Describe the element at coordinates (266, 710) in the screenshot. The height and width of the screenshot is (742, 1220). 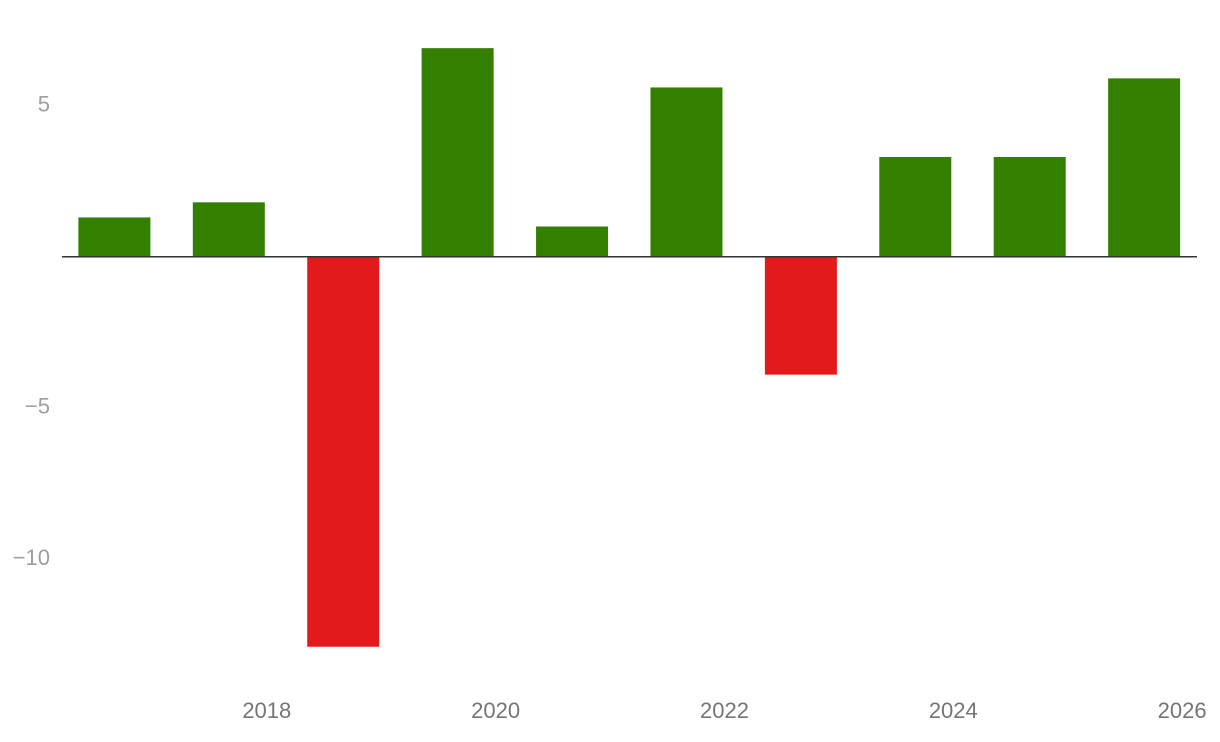
I see `x-tick-label: 2018` at that location.